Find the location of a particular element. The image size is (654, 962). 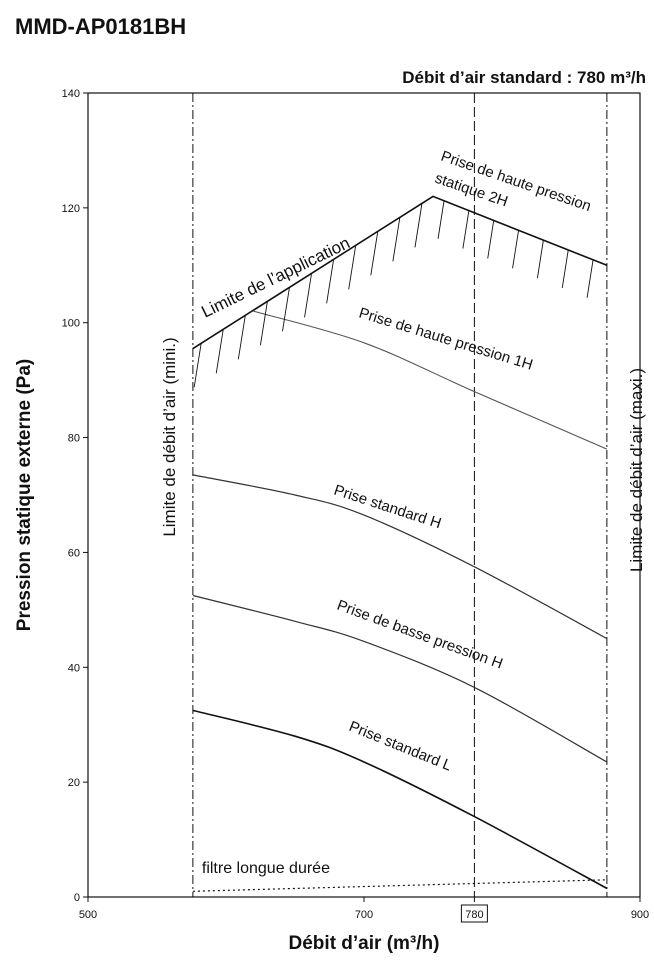

x-tick-label: 900 is located at coordinates (640, 915).